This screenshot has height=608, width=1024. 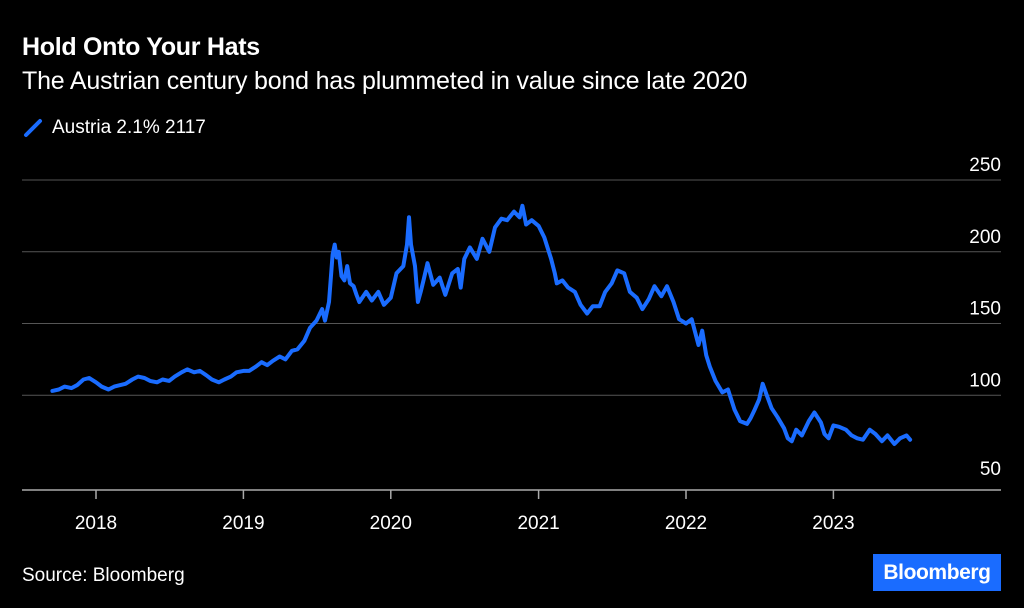 I want to click on legend-swatch-icon, so click(x=33, y=128).